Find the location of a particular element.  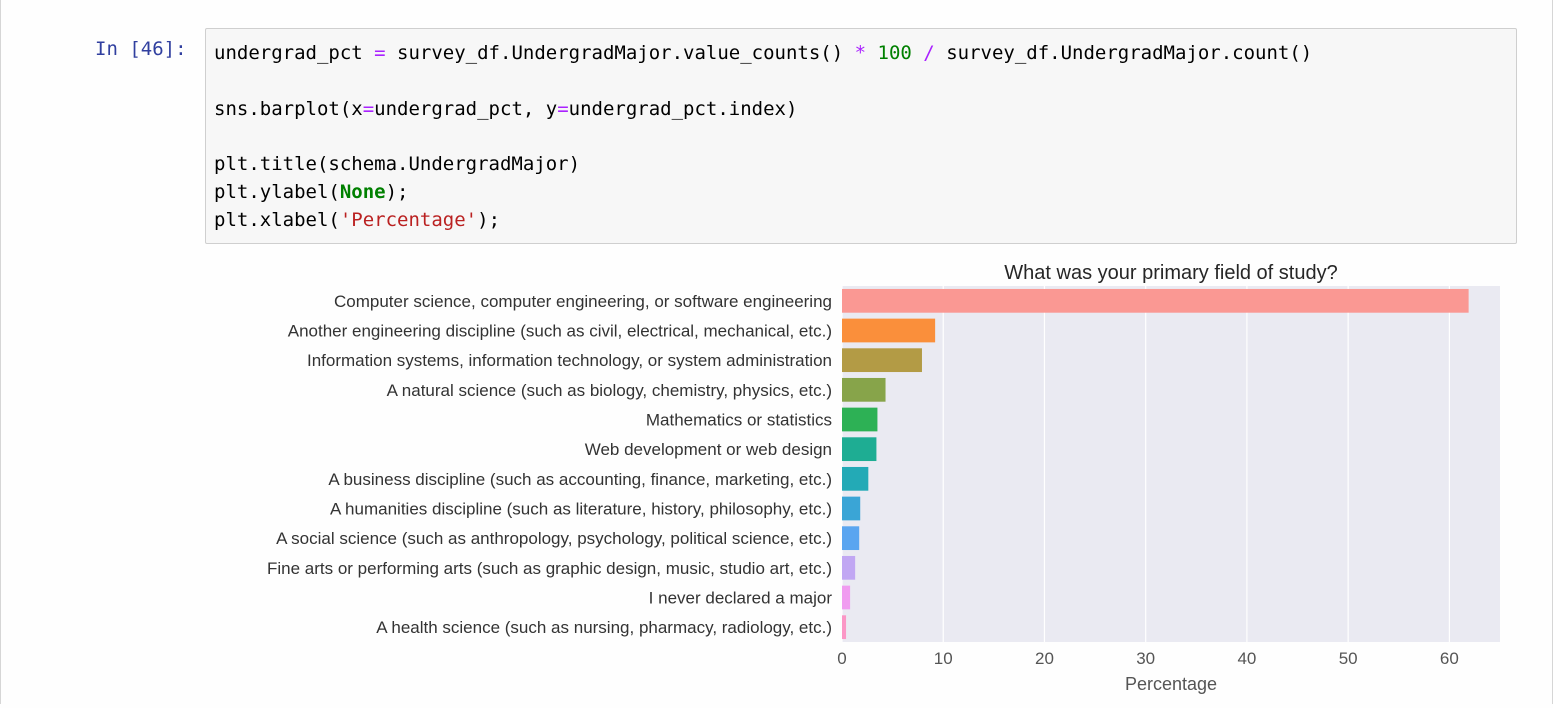

code-token: None is located at coordinates (362, 192).